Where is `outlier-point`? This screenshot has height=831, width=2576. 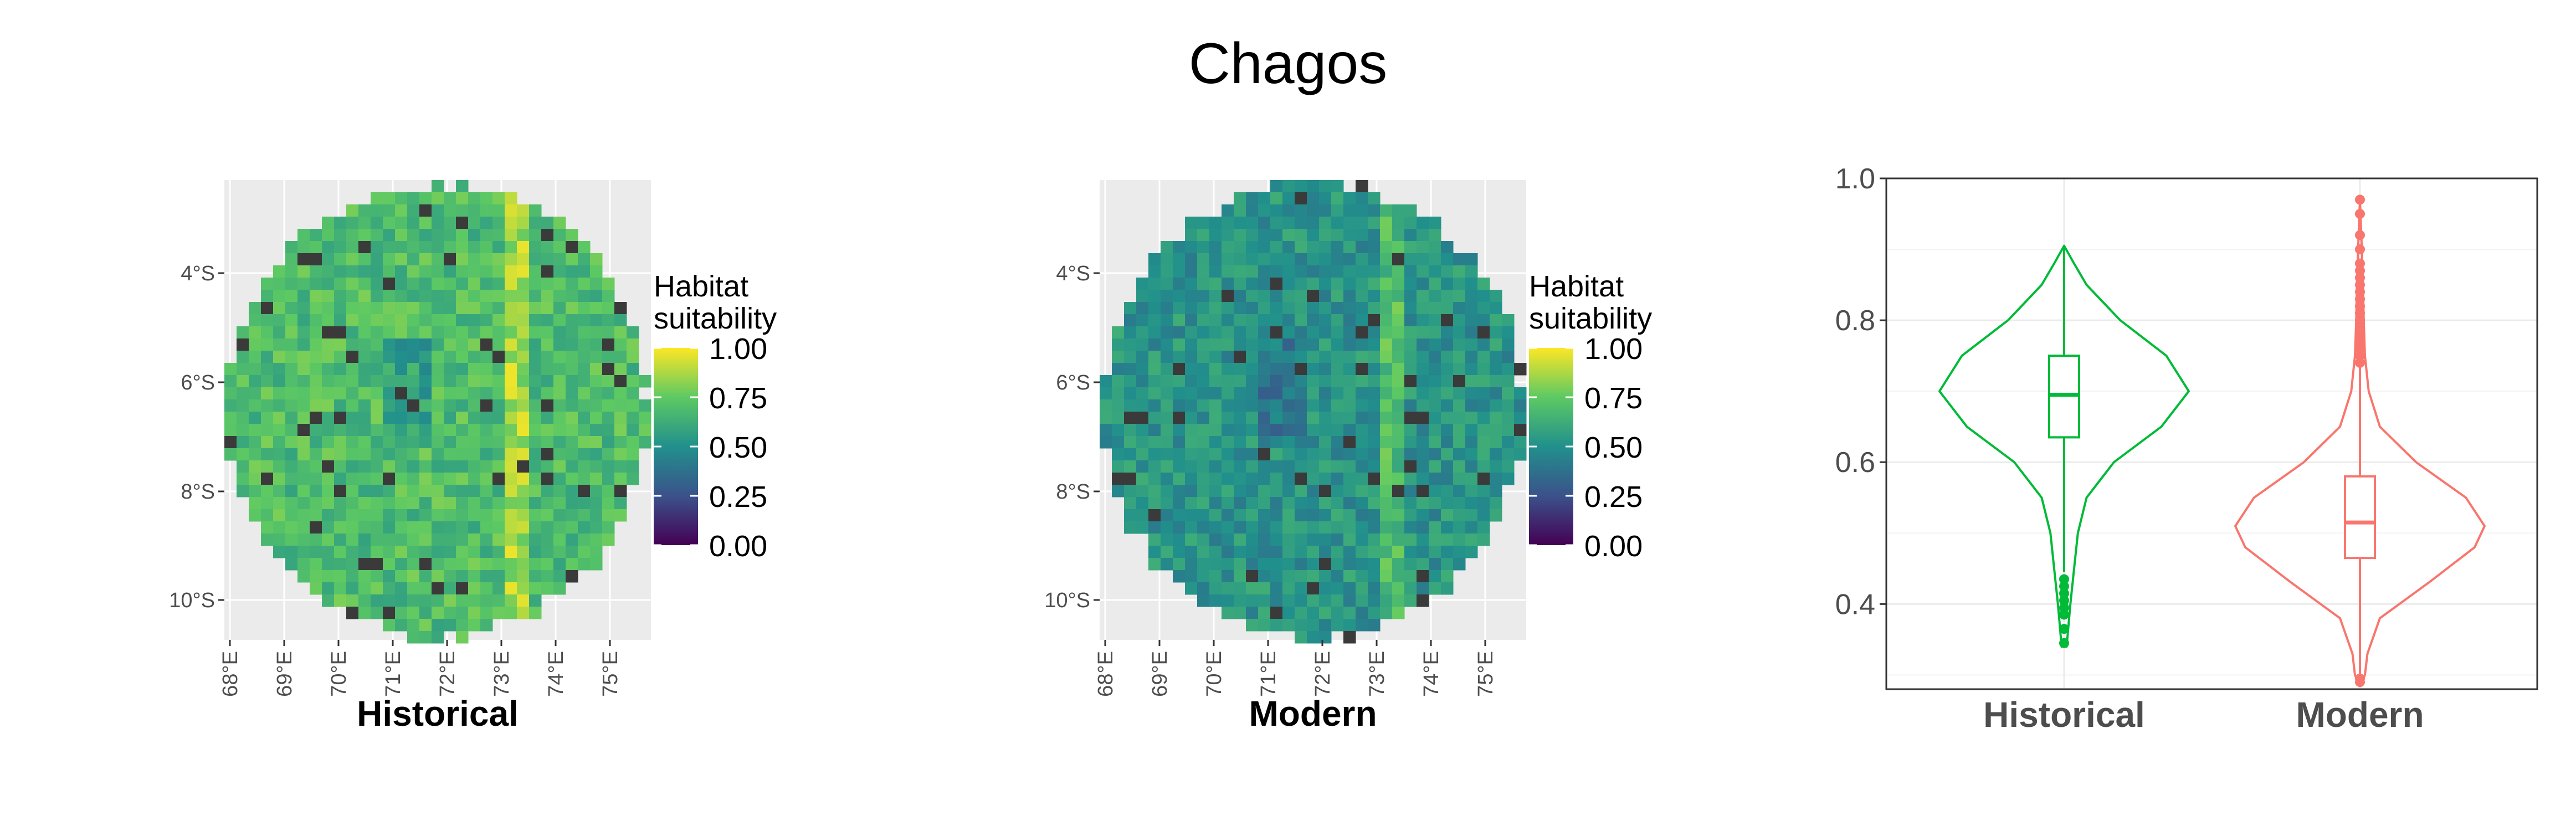
outlier-point is located at coordinates (2360, 341).